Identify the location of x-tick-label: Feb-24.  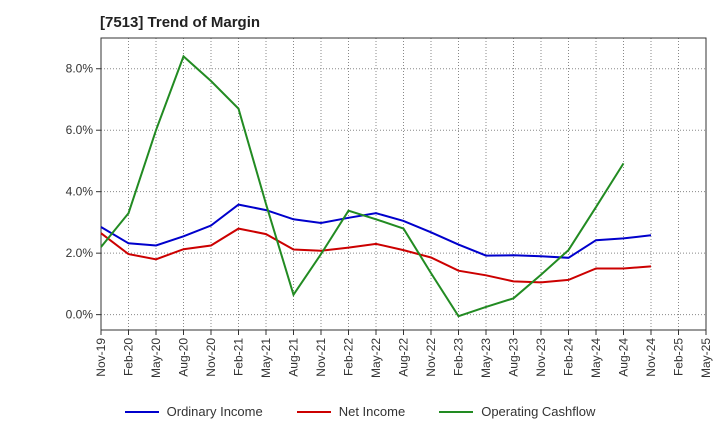
(569, 357).